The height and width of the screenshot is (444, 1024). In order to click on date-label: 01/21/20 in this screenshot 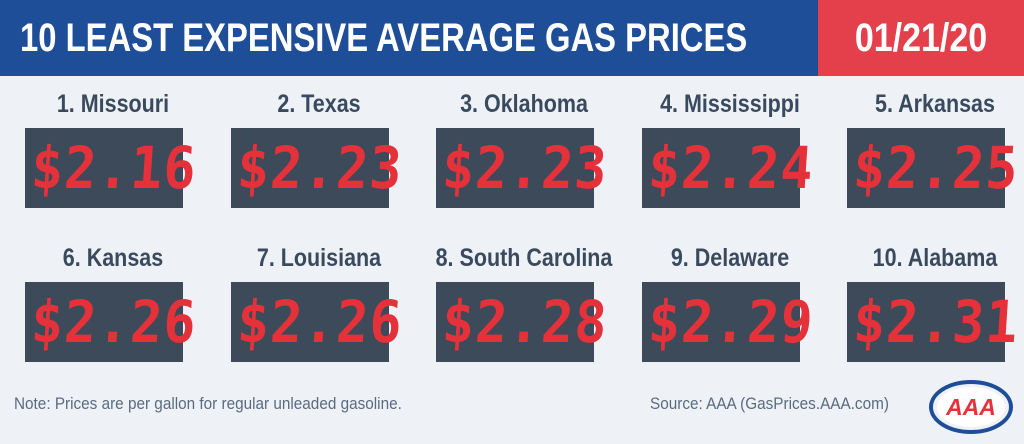, I will do `click(921, 38)`.